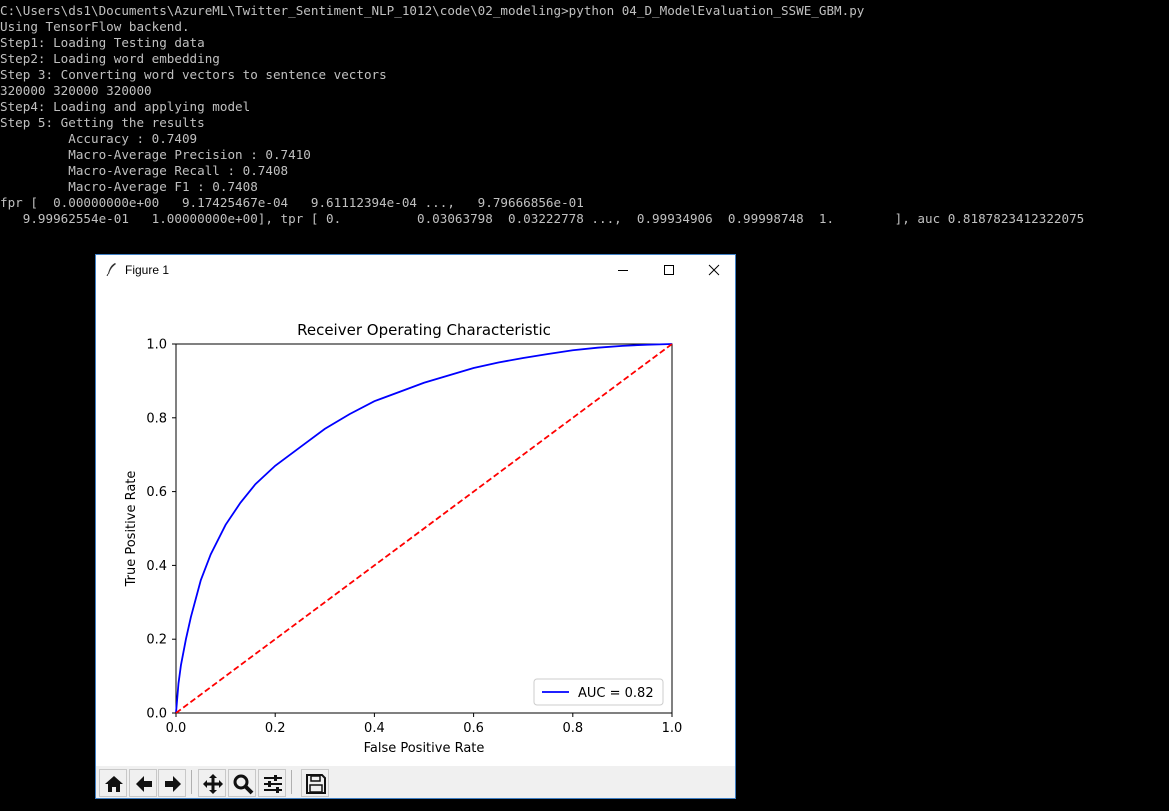 The width and height of the screenshot is (1169, 811). I want to click on configure-subplots-button, so click(272, 783).